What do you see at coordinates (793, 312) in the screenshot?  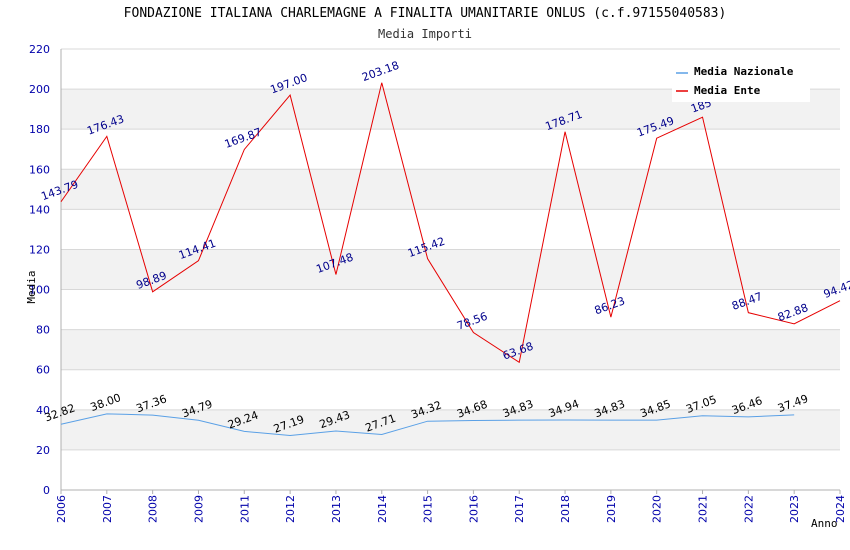 I see `data-label: 82.88` at bounding box center [793, 312].